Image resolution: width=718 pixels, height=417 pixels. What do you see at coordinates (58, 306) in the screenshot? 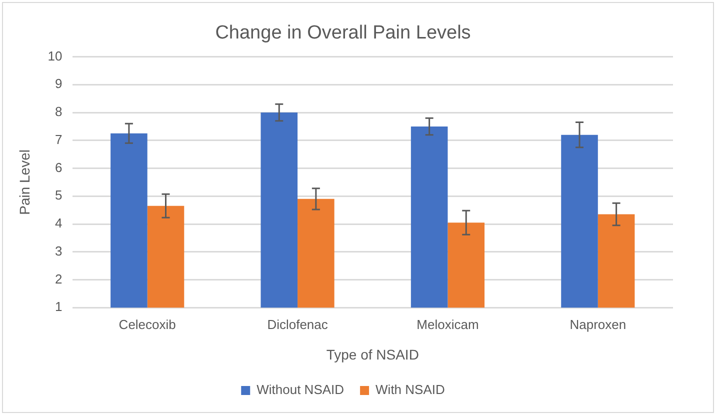
I see `y-tick-label: 1` at bounding box center [58, 306].